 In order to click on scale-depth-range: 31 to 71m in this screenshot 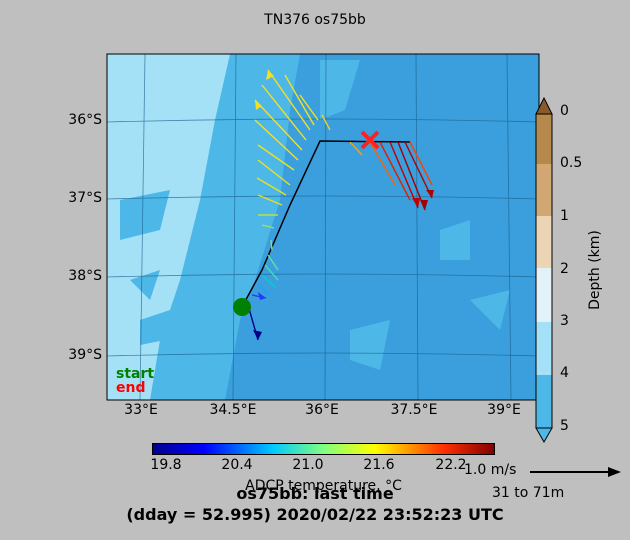, I will do `click(528, 493)`.